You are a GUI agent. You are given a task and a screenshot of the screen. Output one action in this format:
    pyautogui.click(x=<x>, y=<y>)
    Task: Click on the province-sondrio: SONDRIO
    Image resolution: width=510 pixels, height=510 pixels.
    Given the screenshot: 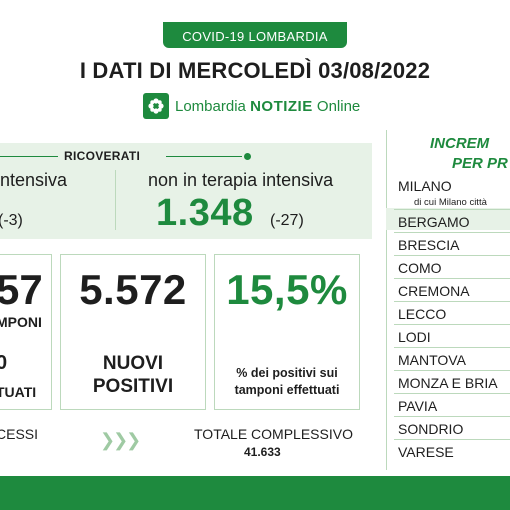 What is the action you would take?
    pyautogui.click(x=431, y=429)
    